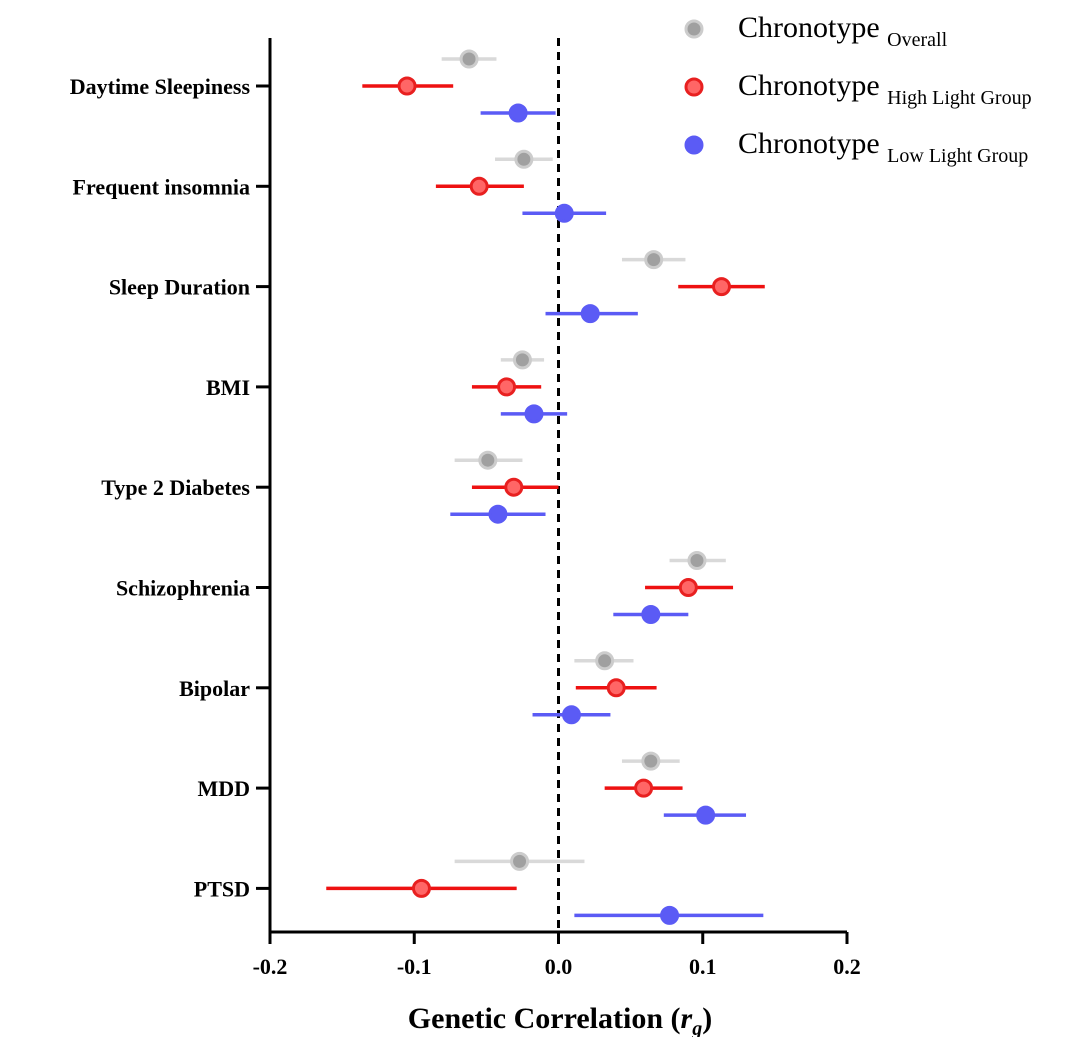  I want to click on x-tick-label: 0.0, so click(559, 966).